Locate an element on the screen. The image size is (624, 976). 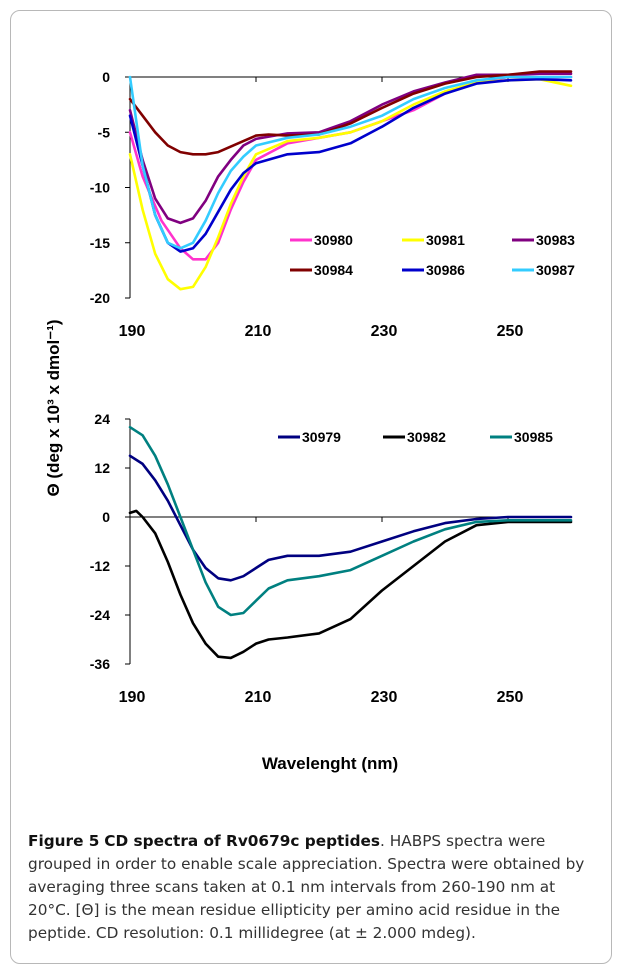
legend-label-30986: 30986 is located at coordinates (445, 270).